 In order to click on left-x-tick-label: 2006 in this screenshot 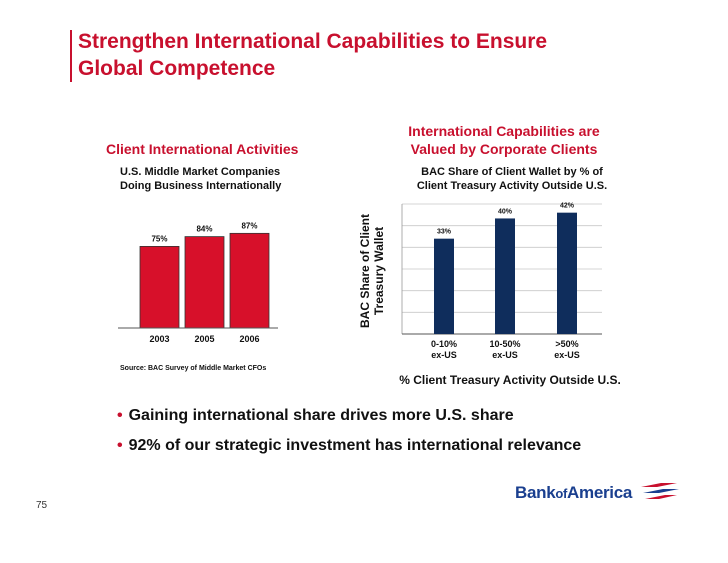, I will do `click(249, 339)`.